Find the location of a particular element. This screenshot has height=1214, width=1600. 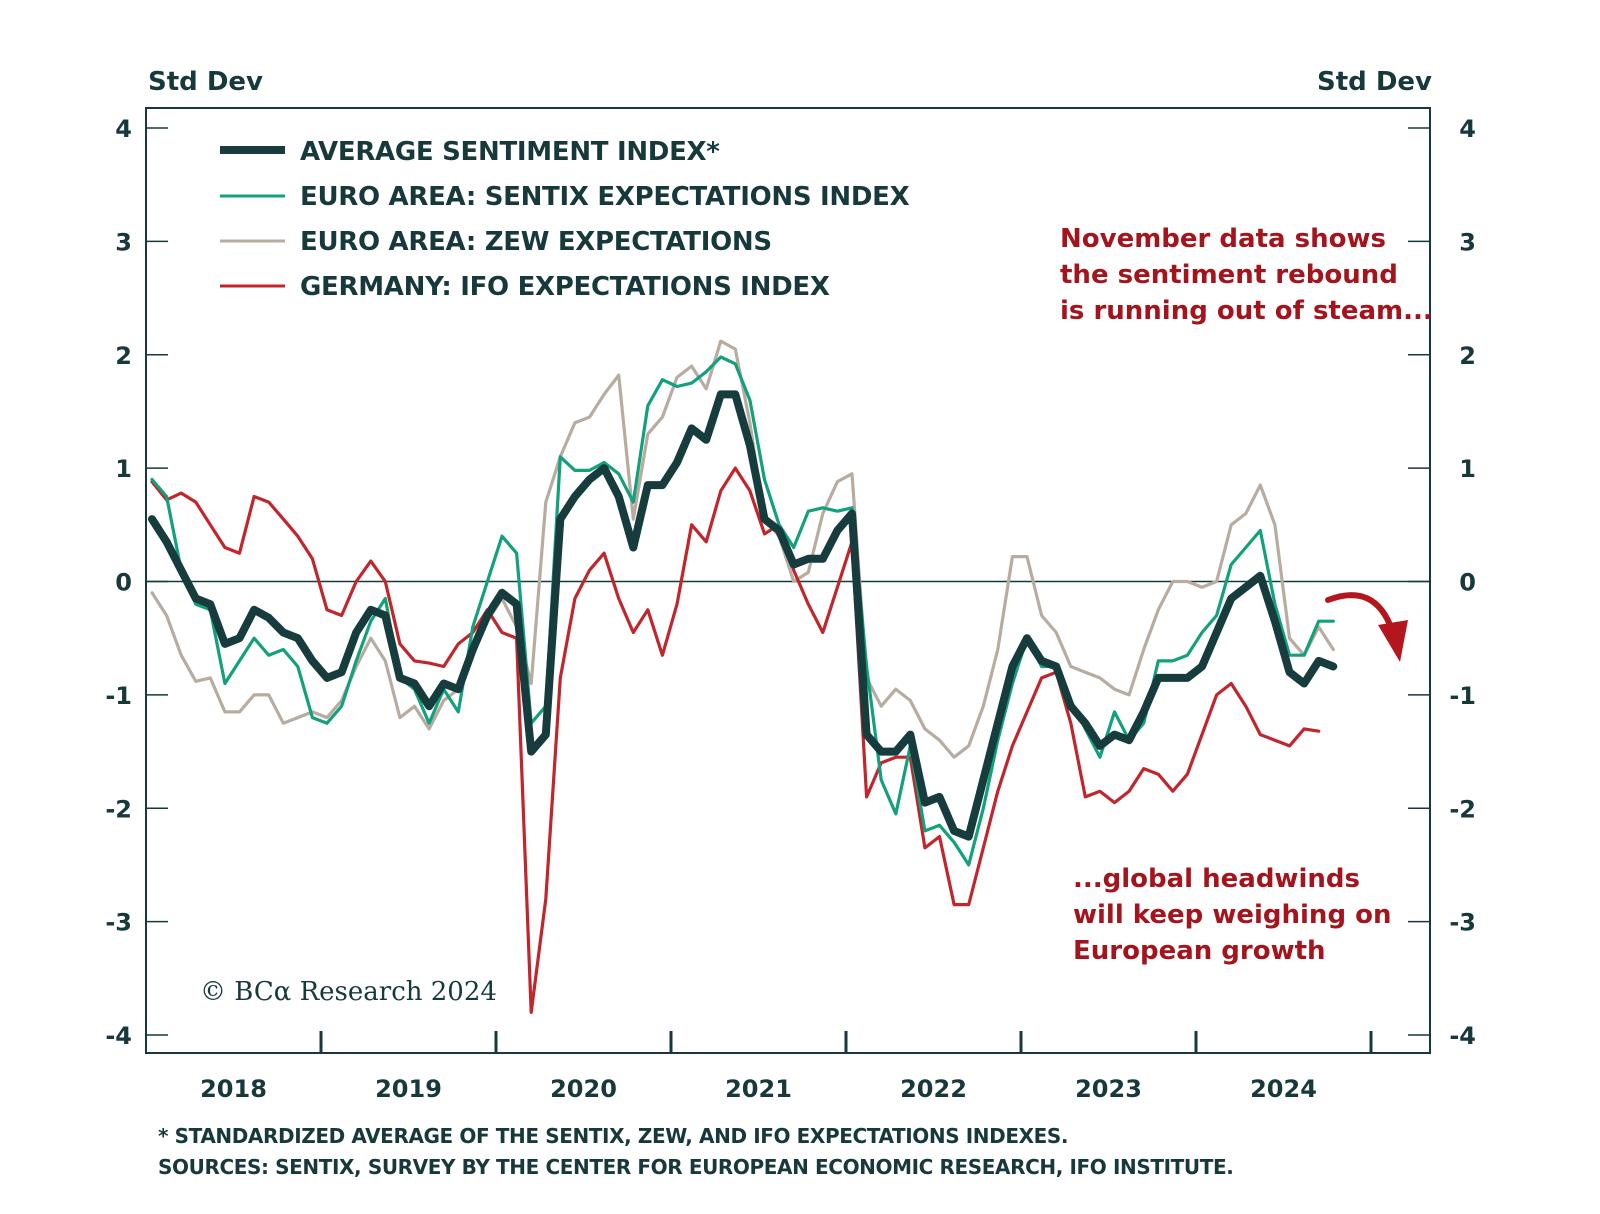

annotation-bottom-line-2: will keep weighing on is located at coordinates (1232, 915).